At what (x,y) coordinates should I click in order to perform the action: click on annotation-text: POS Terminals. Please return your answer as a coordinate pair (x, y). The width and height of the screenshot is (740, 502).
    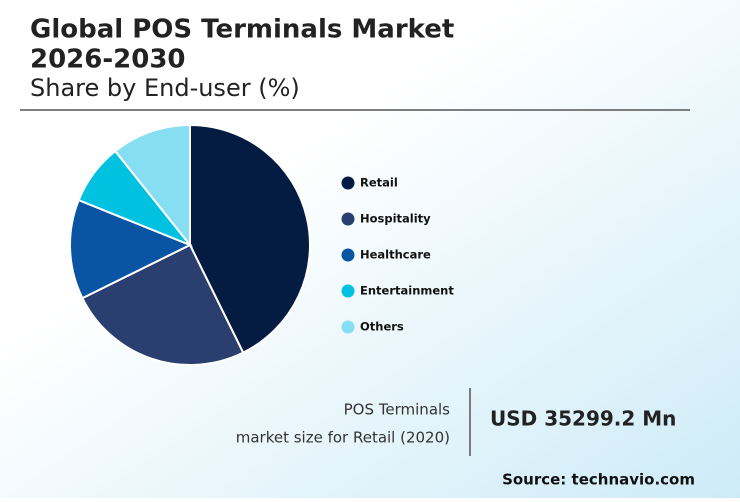
    Looking at the image, I should click on (397, 410).